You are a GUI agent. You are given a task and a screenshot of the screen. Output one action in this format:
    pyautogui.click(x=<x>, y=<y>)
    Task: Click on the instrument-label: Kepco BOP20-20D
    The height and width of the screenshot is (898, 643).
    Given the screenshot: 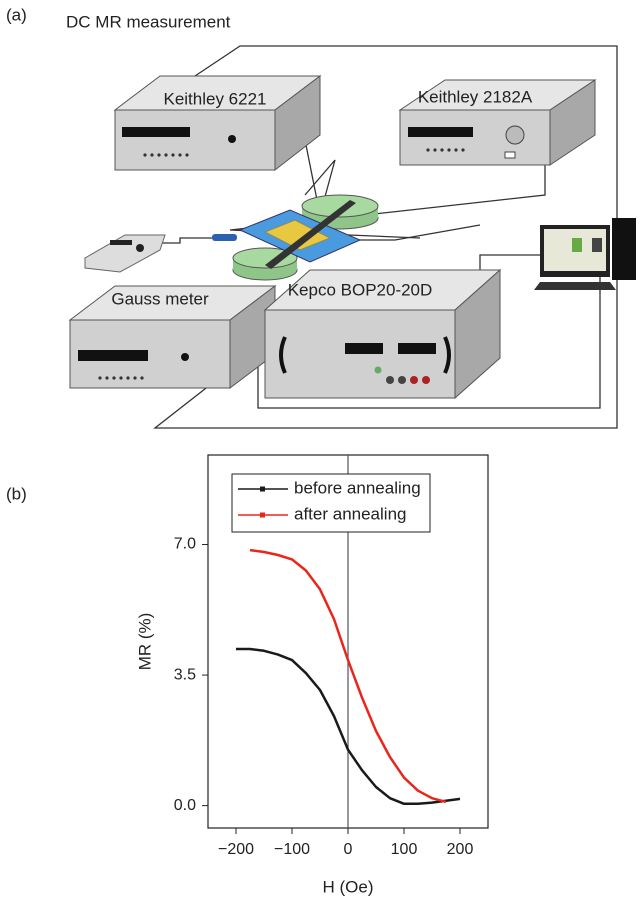 What is the action you would take?
    pyautogui.click(x=360, y=289)
    